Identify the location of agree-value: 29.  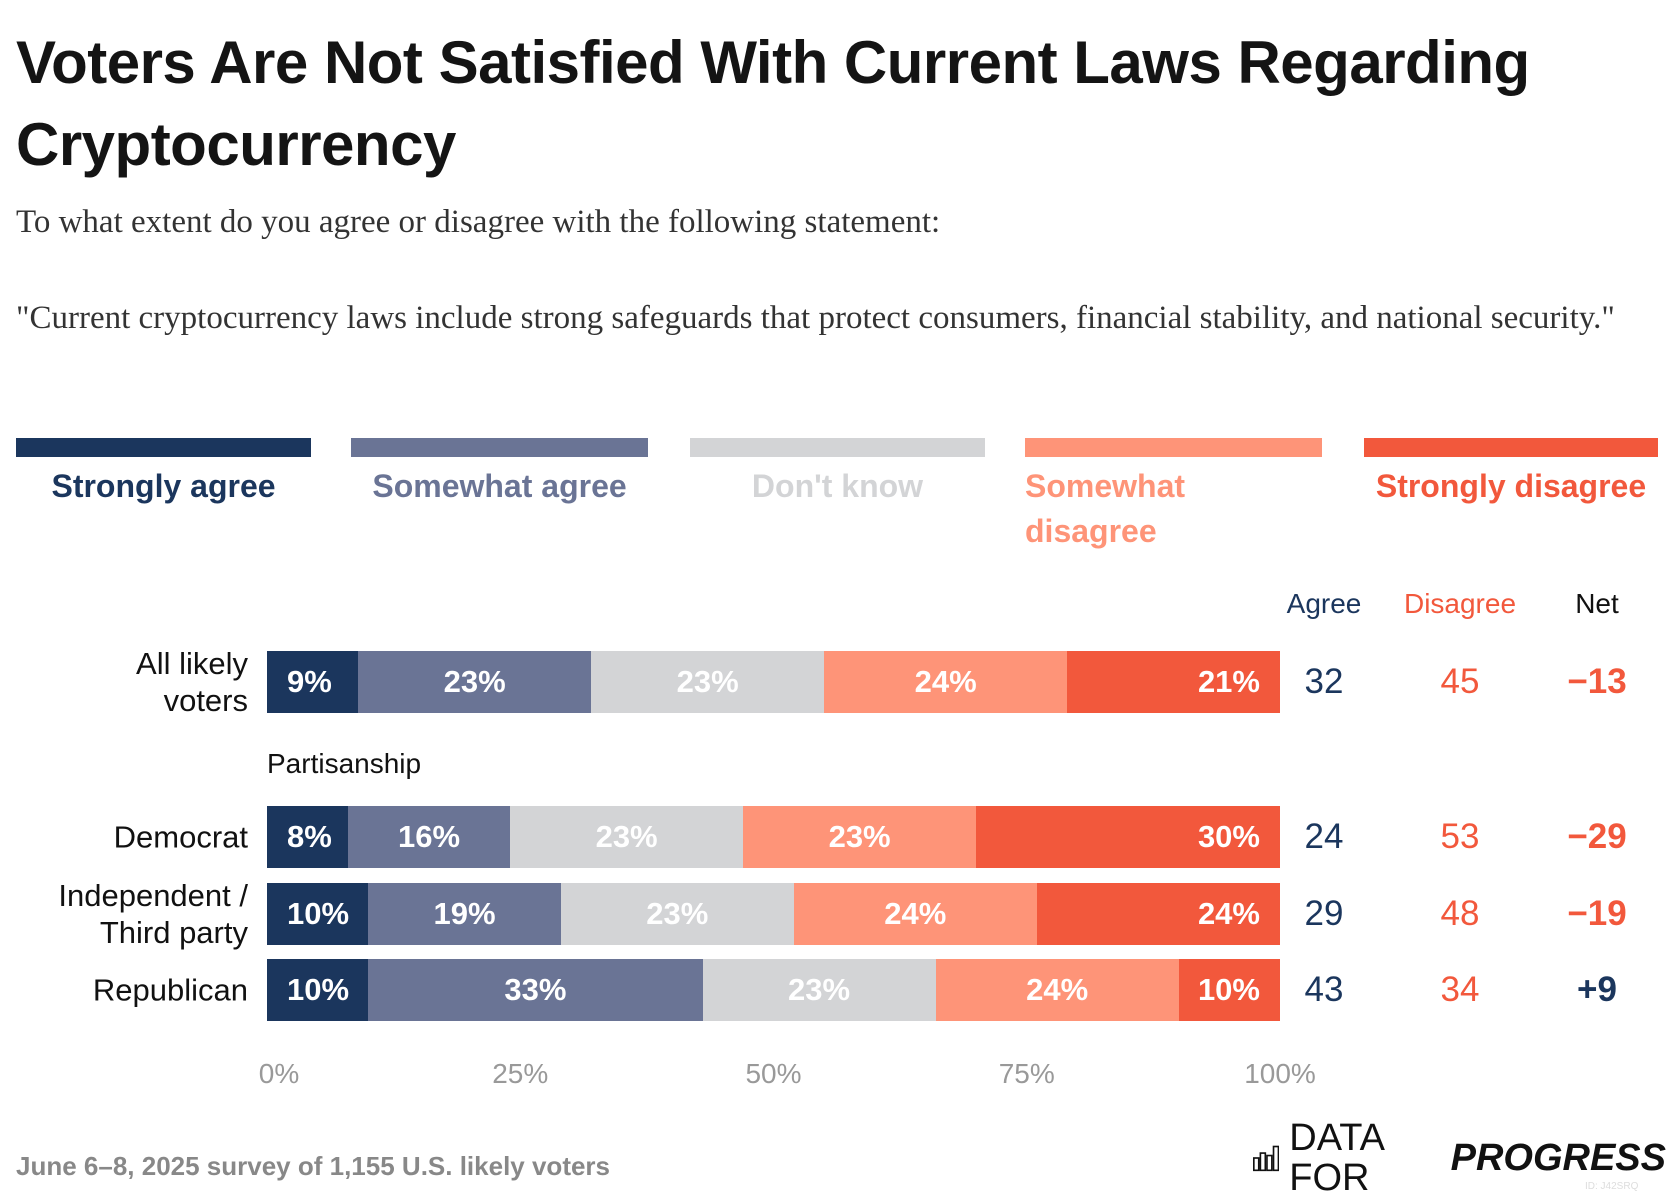
(1324, 913).